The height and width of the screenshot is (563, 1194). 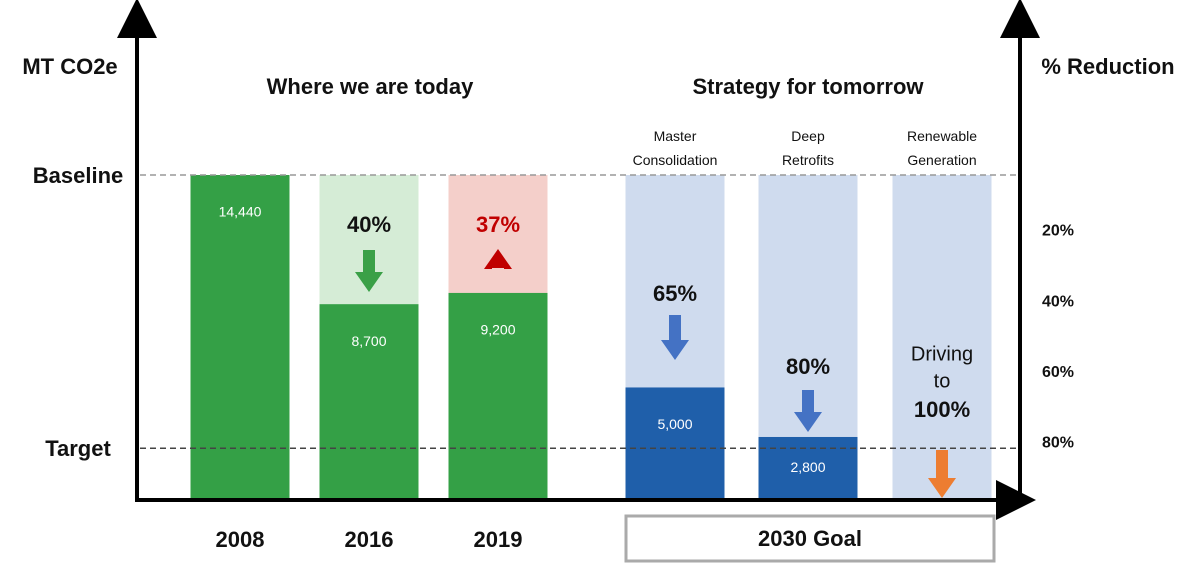 What do you see at coordinates (1058, 301) in the screenshot?
I see `y2-tick-label: 40%` at bounding box center [1058, 301].